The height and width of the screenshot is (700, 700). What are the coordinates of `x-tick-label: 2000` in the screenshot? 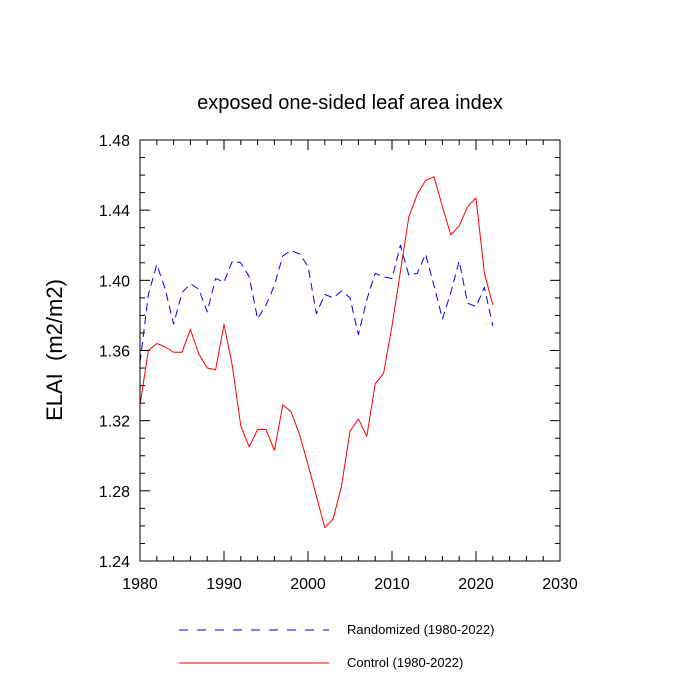 It's located at (308, 584).